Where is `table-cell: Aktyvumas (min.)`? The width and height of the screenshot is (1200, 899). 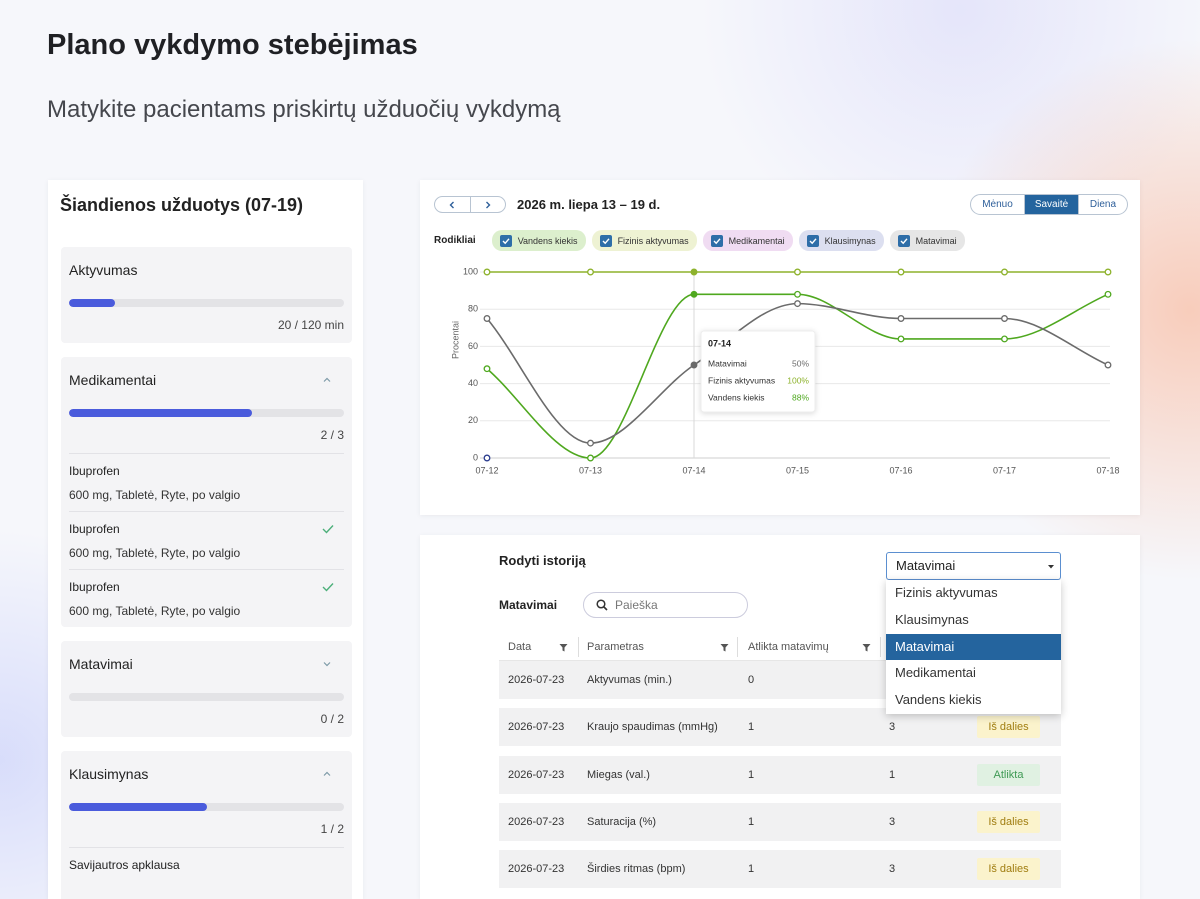
table-cell: Aktyvumas (min.) is located at coordinates (629, 680).